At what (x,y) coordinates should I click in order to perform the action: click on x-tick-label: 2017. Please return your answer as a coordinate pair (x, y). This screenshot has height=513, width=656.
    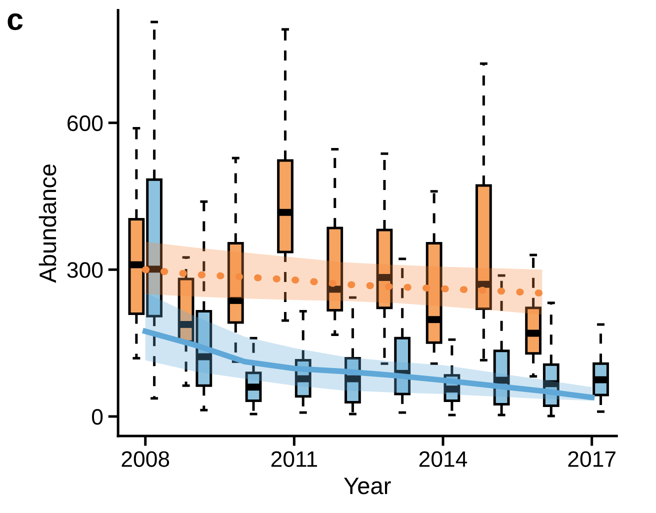
    Looking at the image, I should click on (592, 459).